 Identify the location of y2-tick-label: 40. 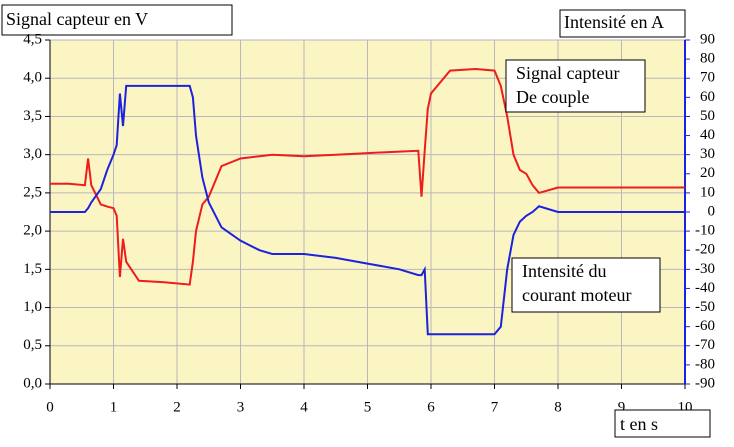
(707, 135).